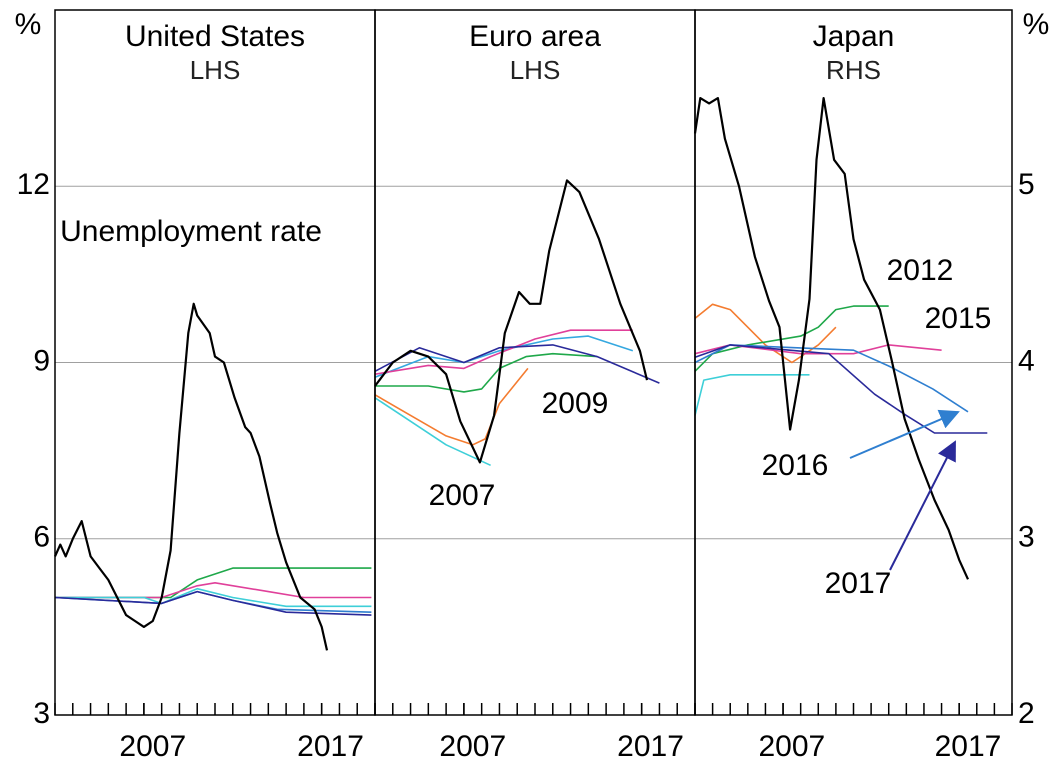 The width and height of the screenshot is (1054, 769). What do you see at coordinates (41, 360) in the screenshot?
I see `y-tick-label: 9` at bounding box center [41, 360].